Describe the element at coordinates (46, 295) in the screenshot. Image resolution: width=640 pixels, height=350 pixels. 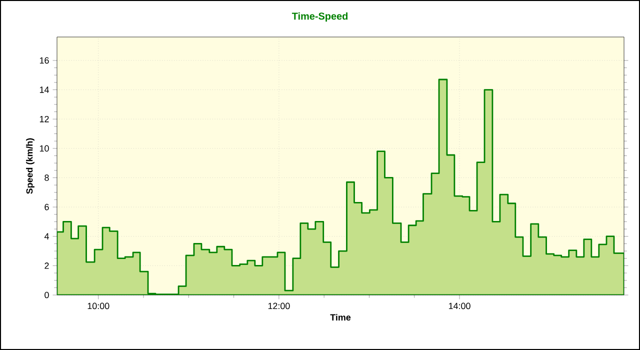
I see `y-tick-label: 0` at that location.